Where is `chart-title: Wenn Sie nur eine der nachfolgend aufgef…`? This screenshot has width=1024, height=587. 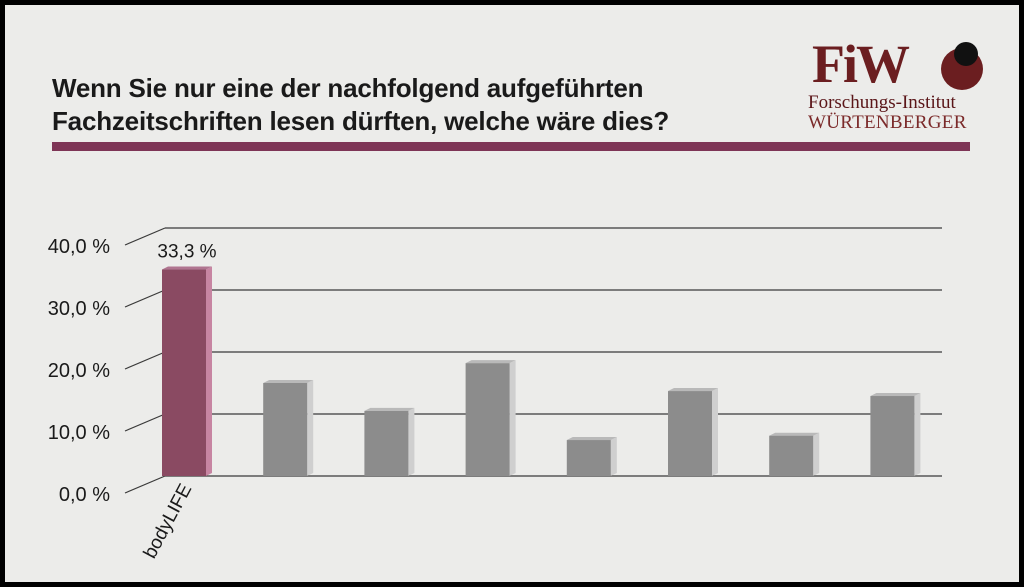 chart-title: Wenn Sie nur eine der nachfolgend aufgef… is located at coordinates (412, 105).